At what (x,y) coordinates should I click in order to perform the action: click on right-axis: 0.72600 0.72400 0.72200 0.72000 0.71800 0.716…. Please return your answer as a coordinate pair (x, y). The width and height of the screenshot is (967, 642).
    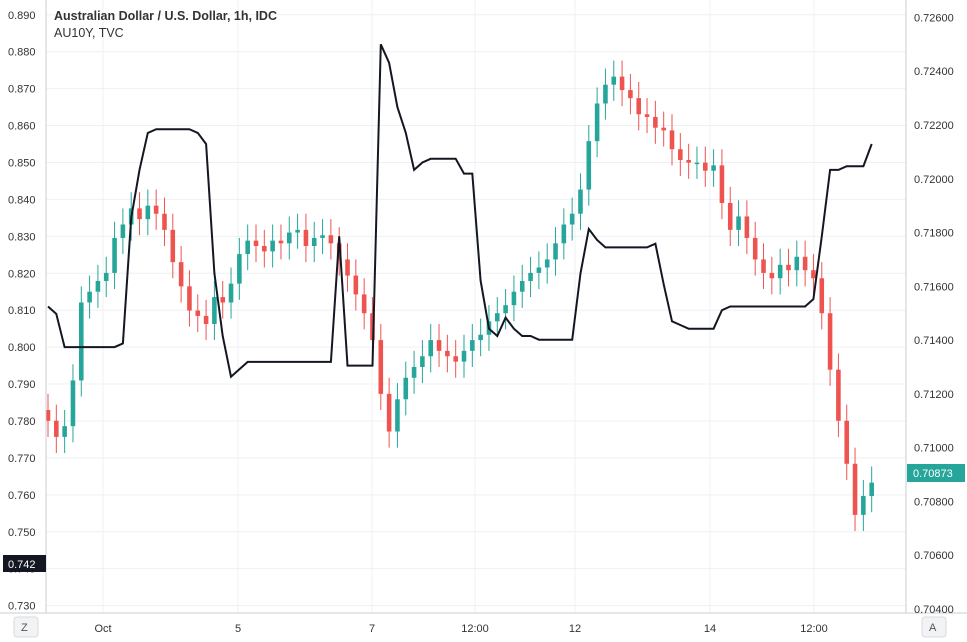
    Looking at the image, I should click on (934, 313).